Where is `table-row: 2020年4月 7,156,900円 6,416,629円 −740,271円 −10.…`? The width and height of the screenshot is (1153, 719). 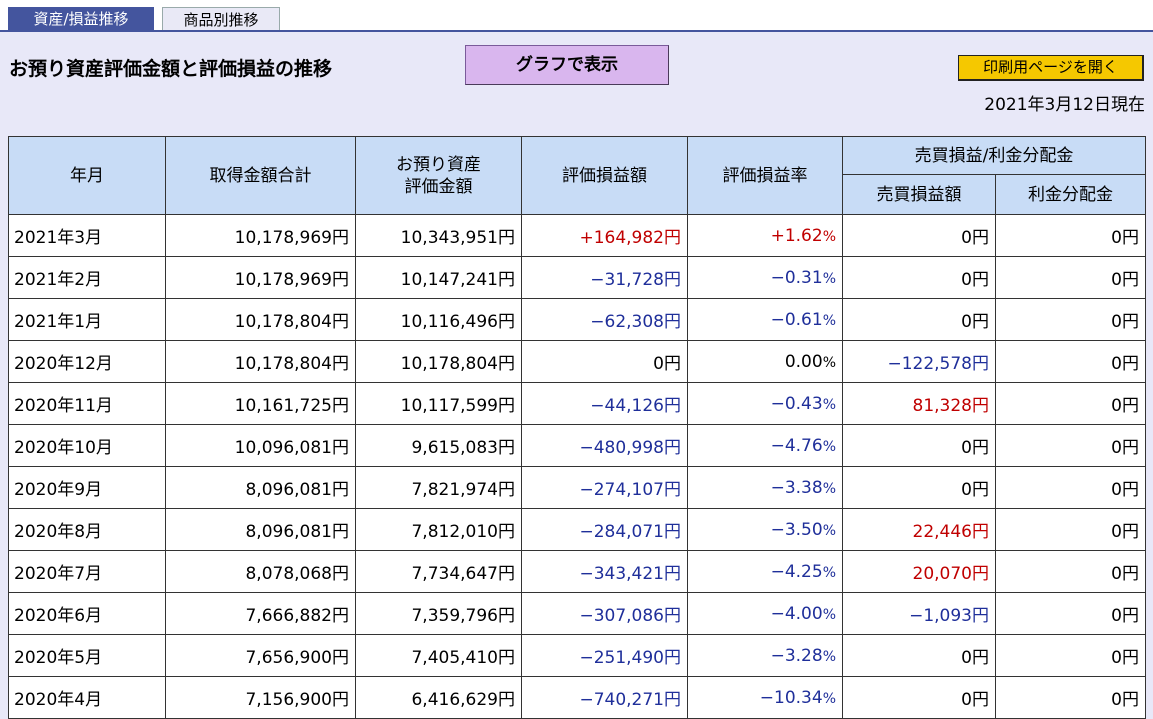
table-row: 2020年4月 7,156,900円 6,416,629円 −740,271円 −10.… is located at coordinates (577, 697).